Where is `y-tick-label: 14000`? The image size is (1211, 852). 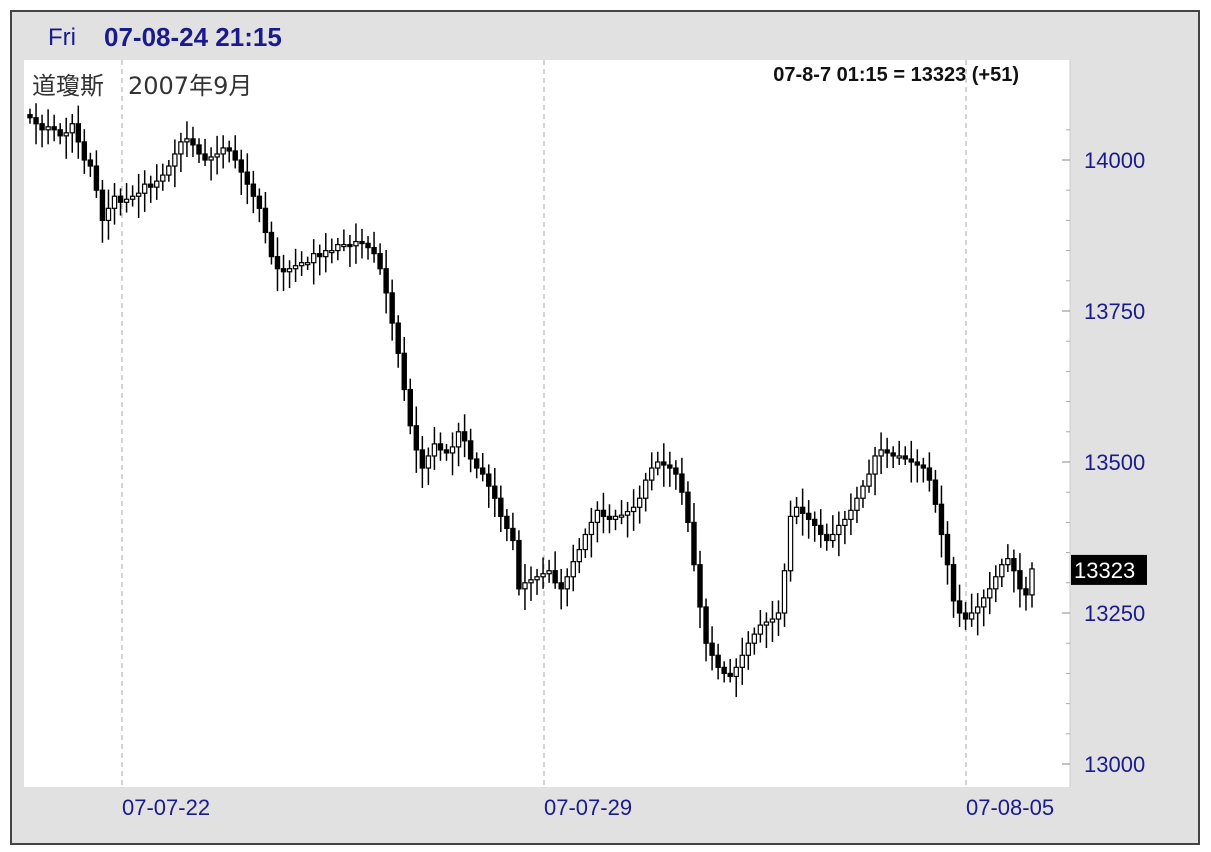 y-tick-label: 14000 is located at coordinates (1114, 160).